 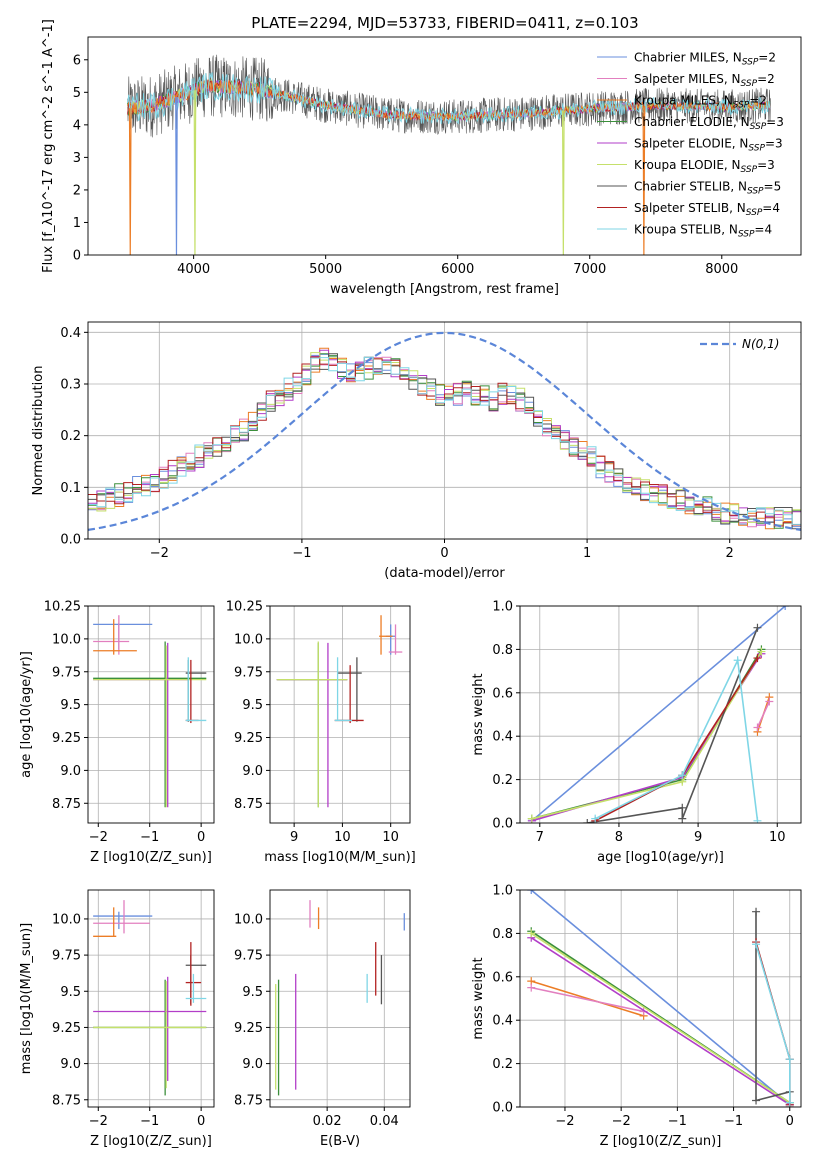 What do you see at coordinates (683, 144) in the screenshot?
I see `legend-series-name: Salpeter ELODIE` at bounding box center [683, 144].